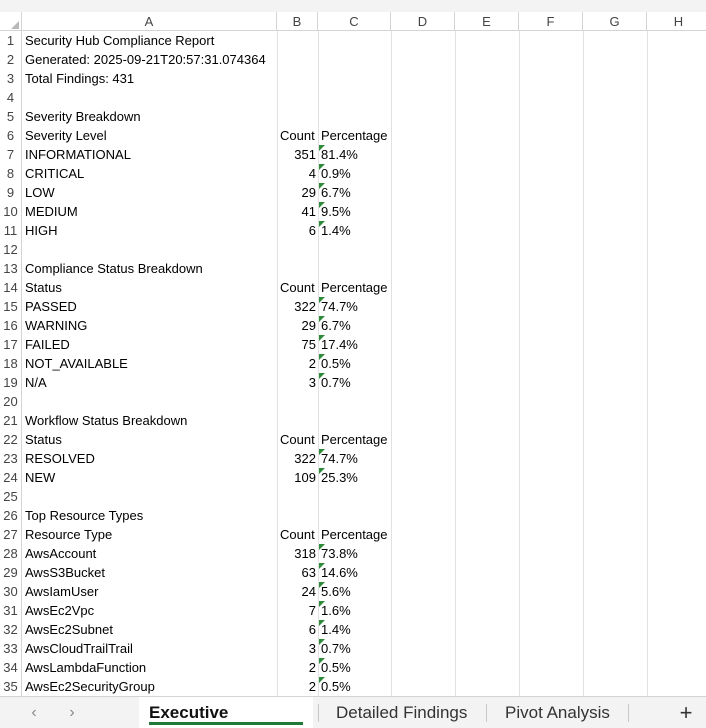 This screenshot has width=706, height=728. What do you see at coordinates (11, 382) in the screenshot?
I see `row-header: 19` at bounding box center [11, 382].